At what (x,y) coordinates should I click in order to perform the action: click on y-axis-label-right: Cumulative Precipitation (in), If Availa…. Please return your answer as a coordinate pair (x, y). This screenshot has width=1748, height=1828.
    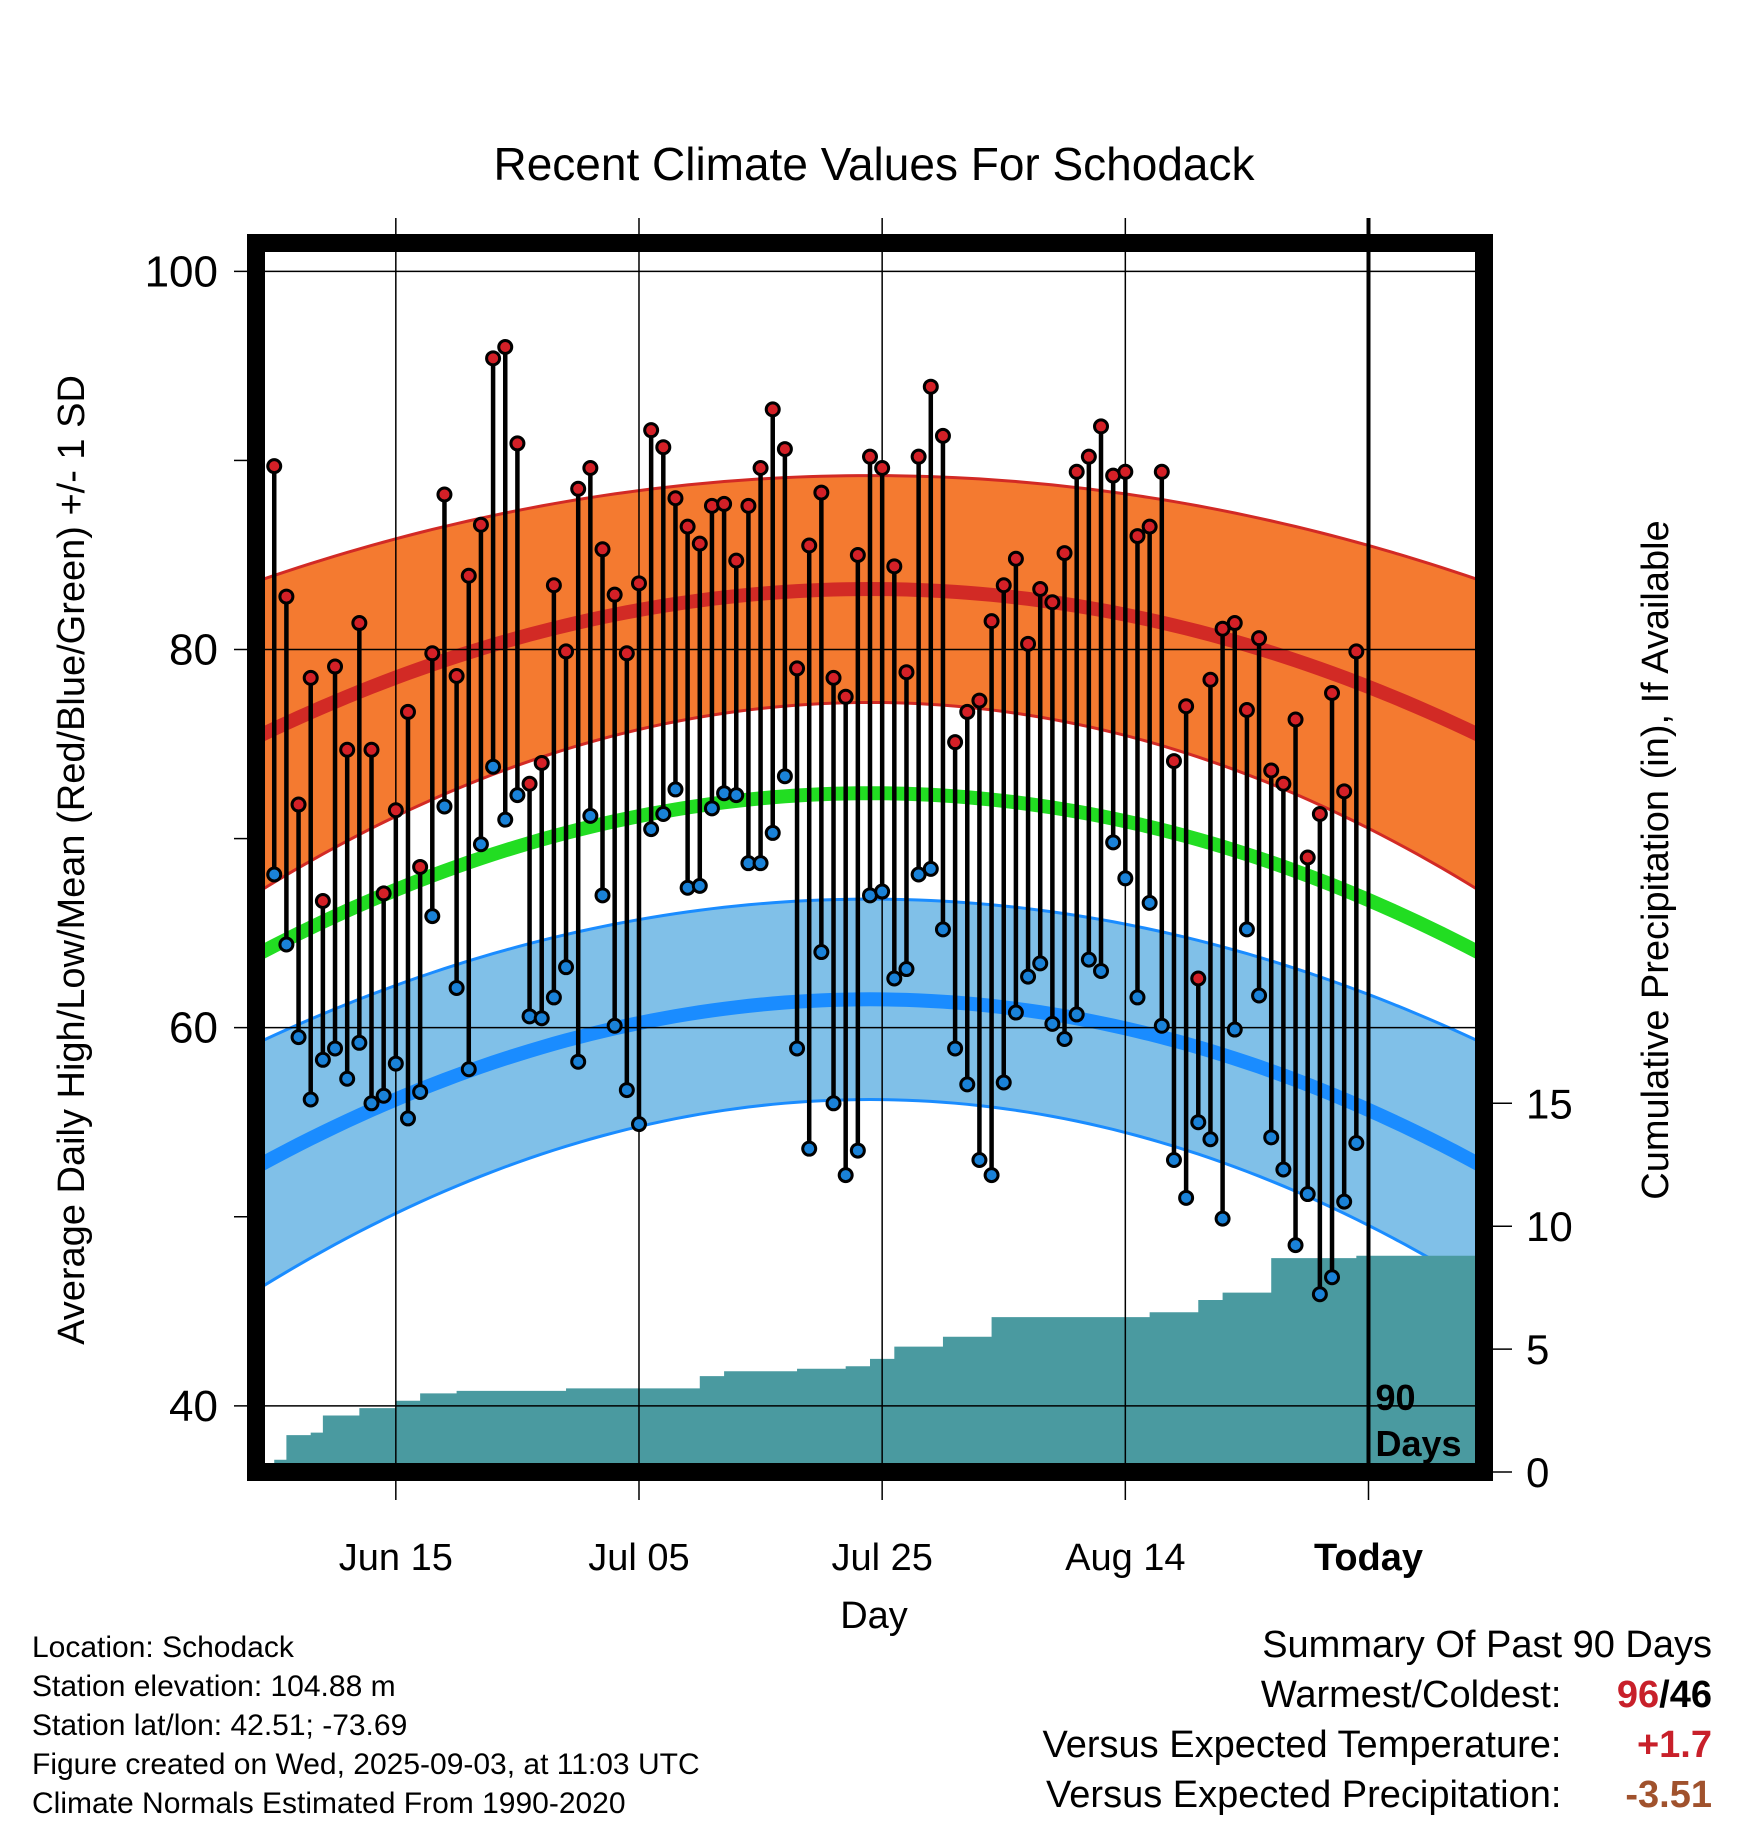
    Looking at the image, I should click on (1656, 859).